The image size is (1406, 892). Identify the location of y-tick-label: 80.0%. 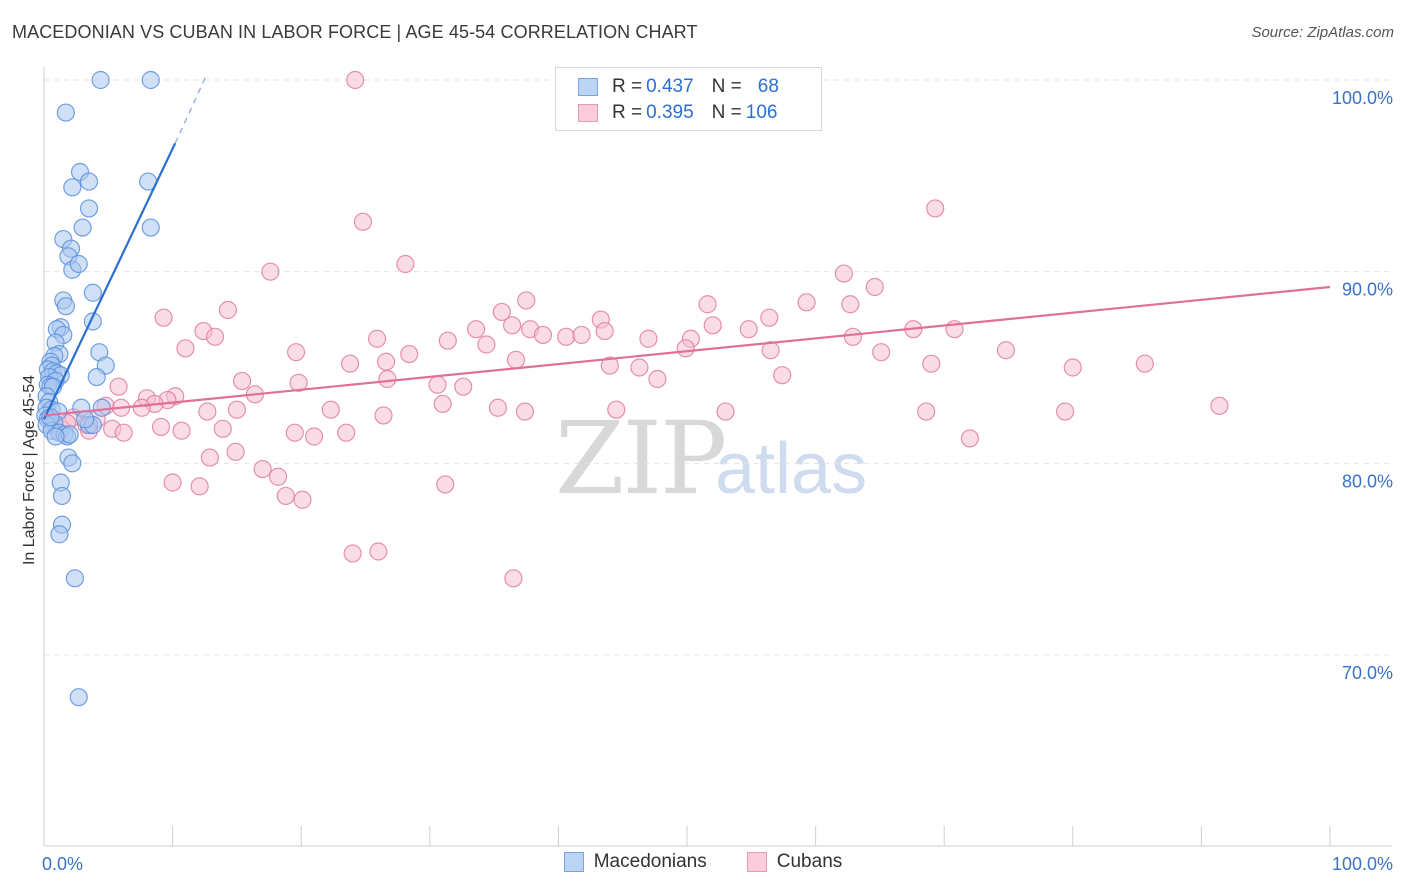
(1367, 481).